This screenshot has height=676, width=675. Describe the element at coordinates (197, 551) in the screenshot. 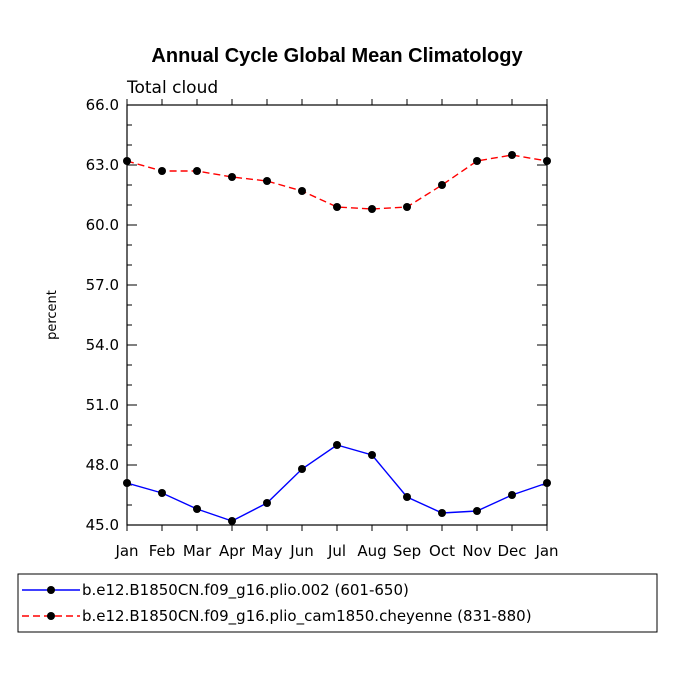

I see `x-tick-label: Mar` at that location.